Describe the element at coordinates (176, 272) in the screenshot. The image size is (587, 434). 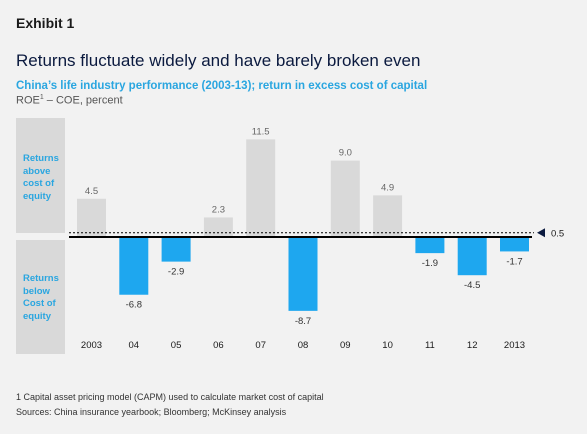
I see `value-label-05: -2.9` at that location.